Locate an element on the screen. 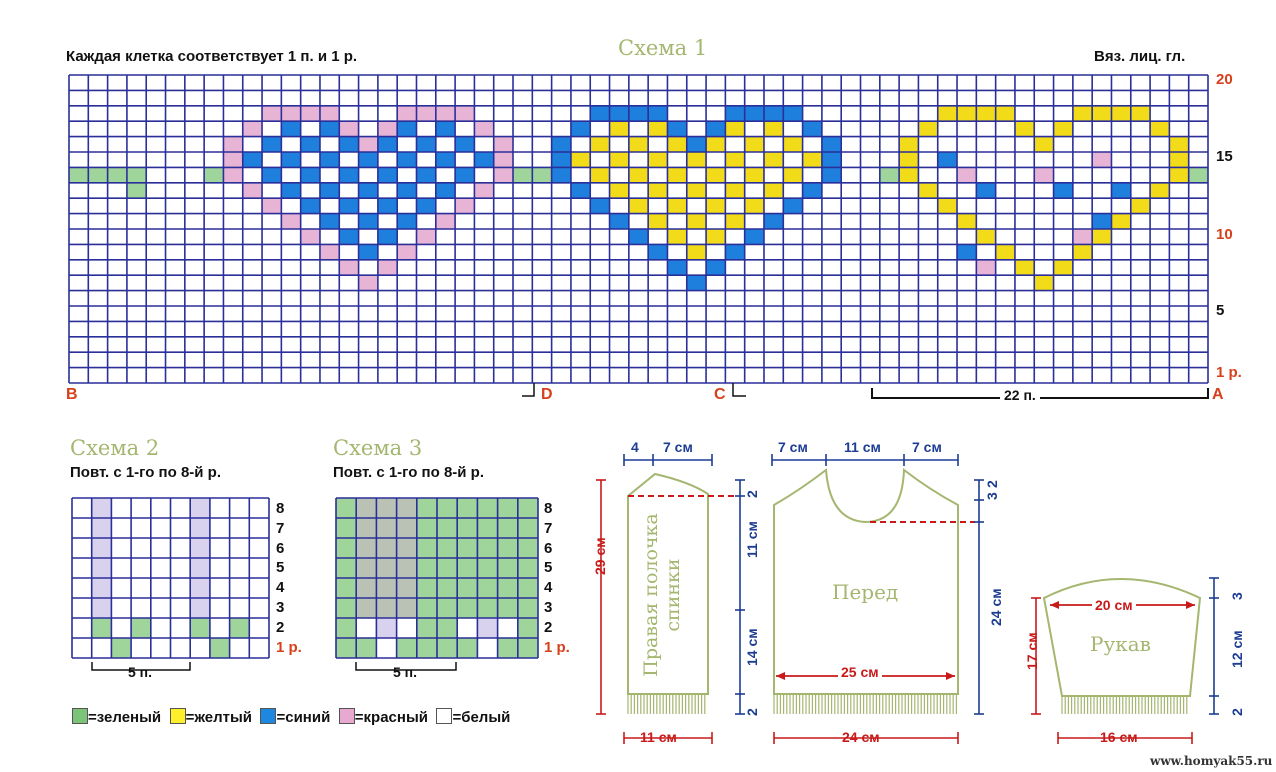 The height and width of the screenshot is (772, 1276). scheme2-row-label: 2 is located at coordinates (280, 627).